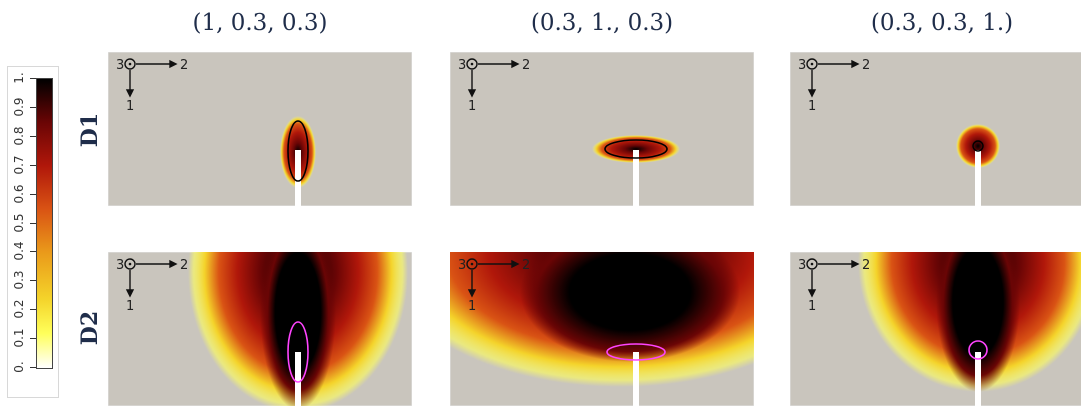 The height and width of the screenshot is (406, 1081). I want to click on panel-d2-col1: 3 2 1, so click(260, 329).